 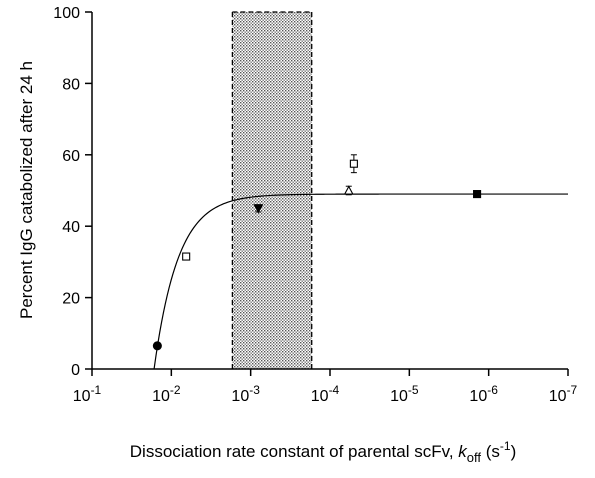 What do you see at coordinates (71, 84) in the screenshot?
I see `y-tick-label: 80` at bounding box center [71, 84].